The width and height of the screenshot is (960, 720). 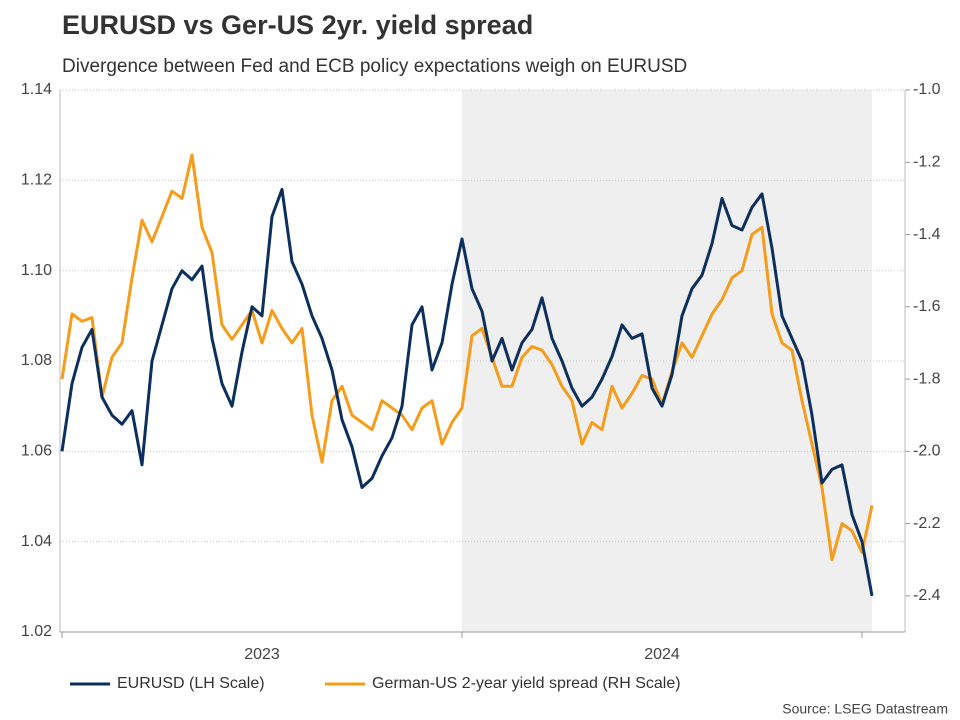 What do you see at coordinates (36, 270) in the screenshot?
I see `y-tick-label: 1.10` at bounding box center [36, 270].